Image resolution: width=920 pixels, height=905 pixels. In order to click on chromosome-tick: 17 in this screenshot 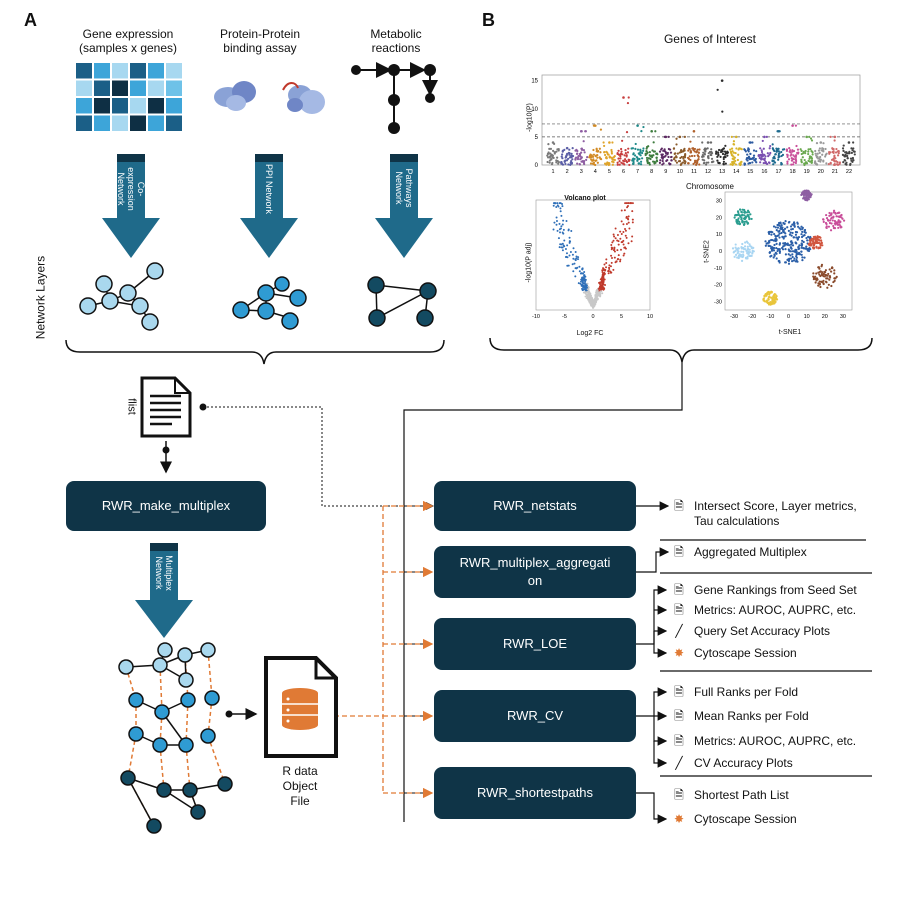, I will do `click(778, 172)`.